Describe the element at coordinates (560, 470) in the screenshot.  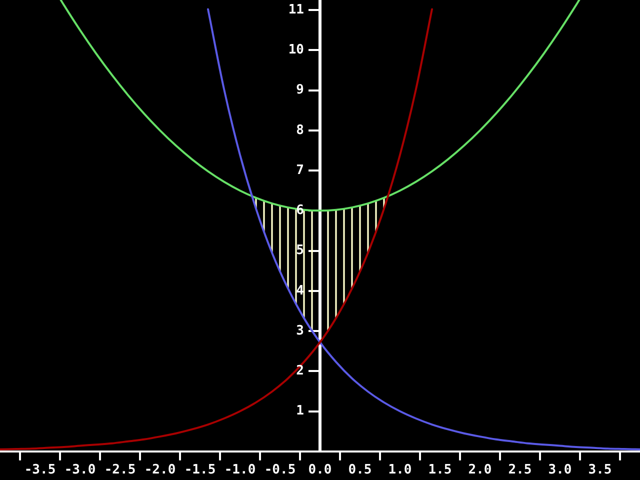
I see `x-tick-label: 3.0` at that location.